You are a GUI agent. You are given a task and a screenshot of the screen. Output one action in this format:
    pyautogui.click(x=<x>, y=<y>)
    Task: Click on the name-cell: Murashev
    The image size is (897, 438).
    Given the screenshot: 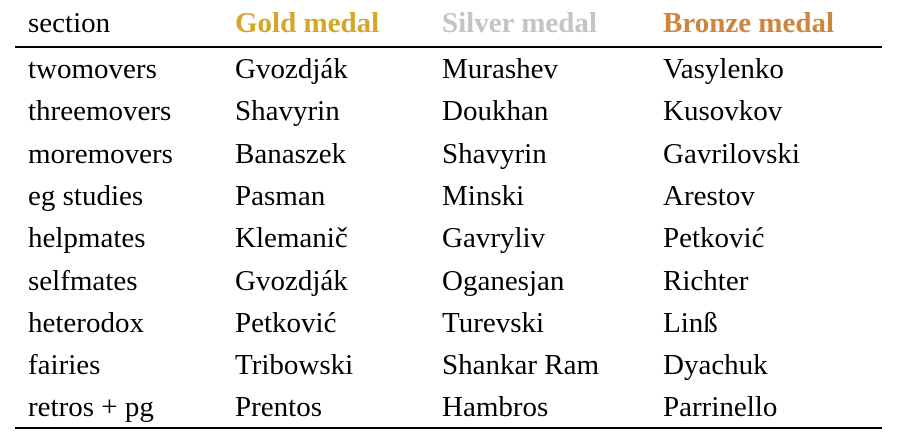 What is the action you would take?
    pyautogui.click(x=500, y=69)
    